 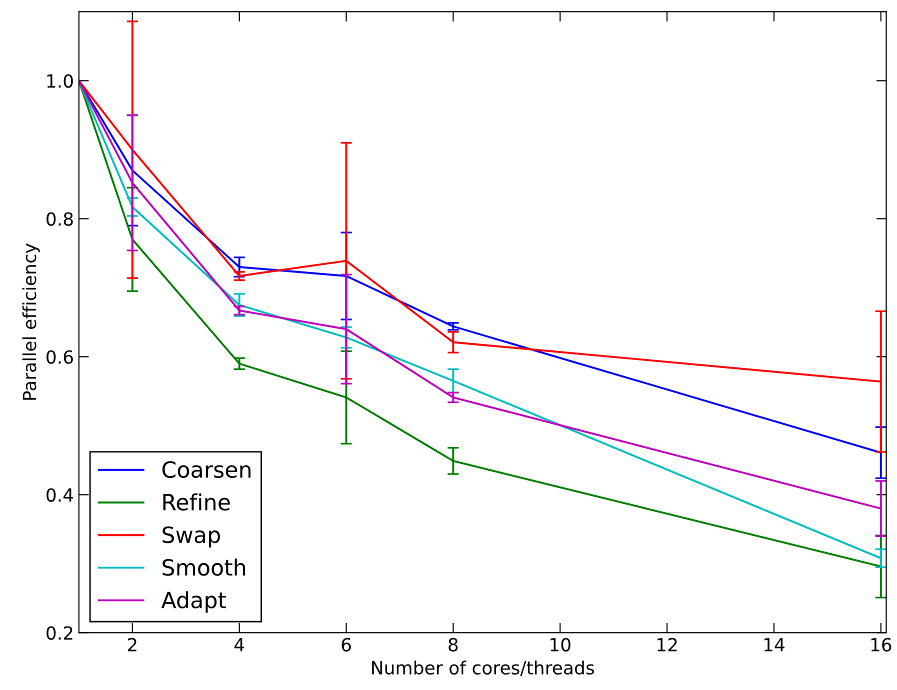 I want to click on x-tick-label: 16, so click(x=881, y=645).